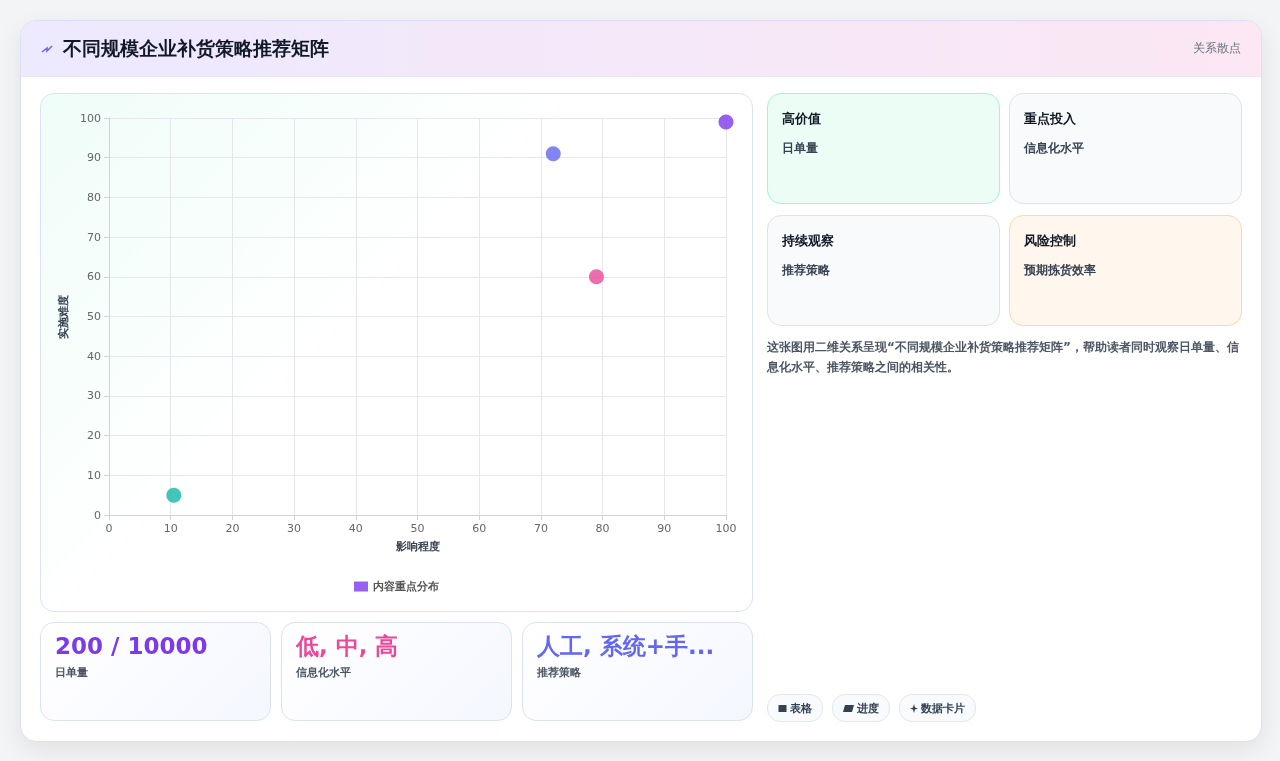 The width and height of the screenshot is (1280, 761). What do you see at coordinates (94, 475) in the screenshot?
I see `y-tick-label: 10` at bounding box center [94, 475].